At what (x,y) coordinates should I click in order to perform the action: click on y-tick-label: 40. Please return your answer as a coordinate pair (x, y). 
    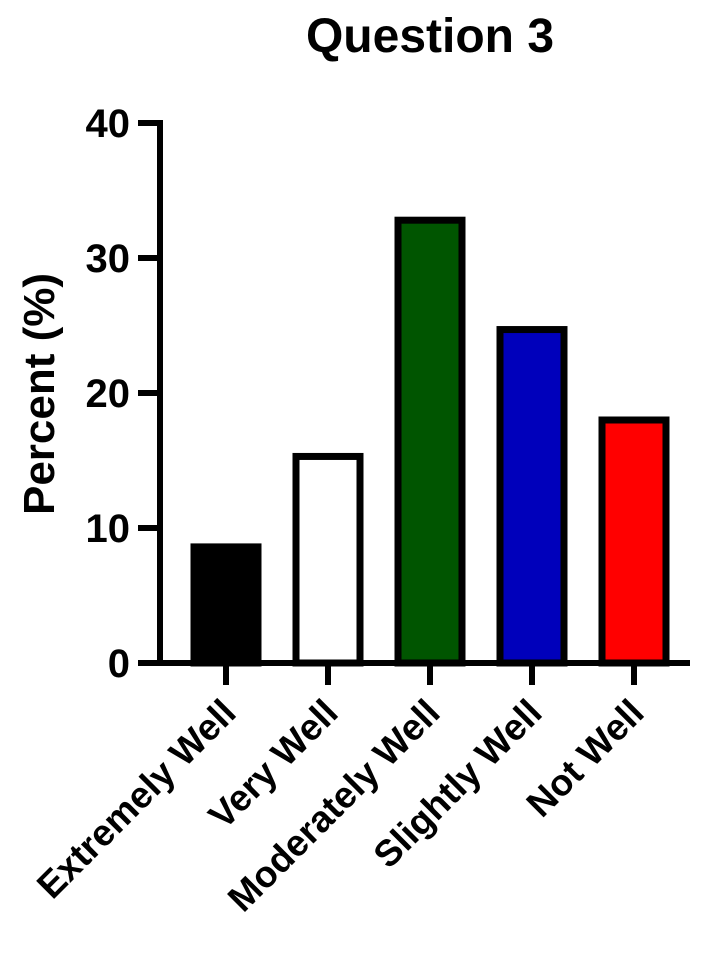
    Looking at the image, I should click on (108, 124).